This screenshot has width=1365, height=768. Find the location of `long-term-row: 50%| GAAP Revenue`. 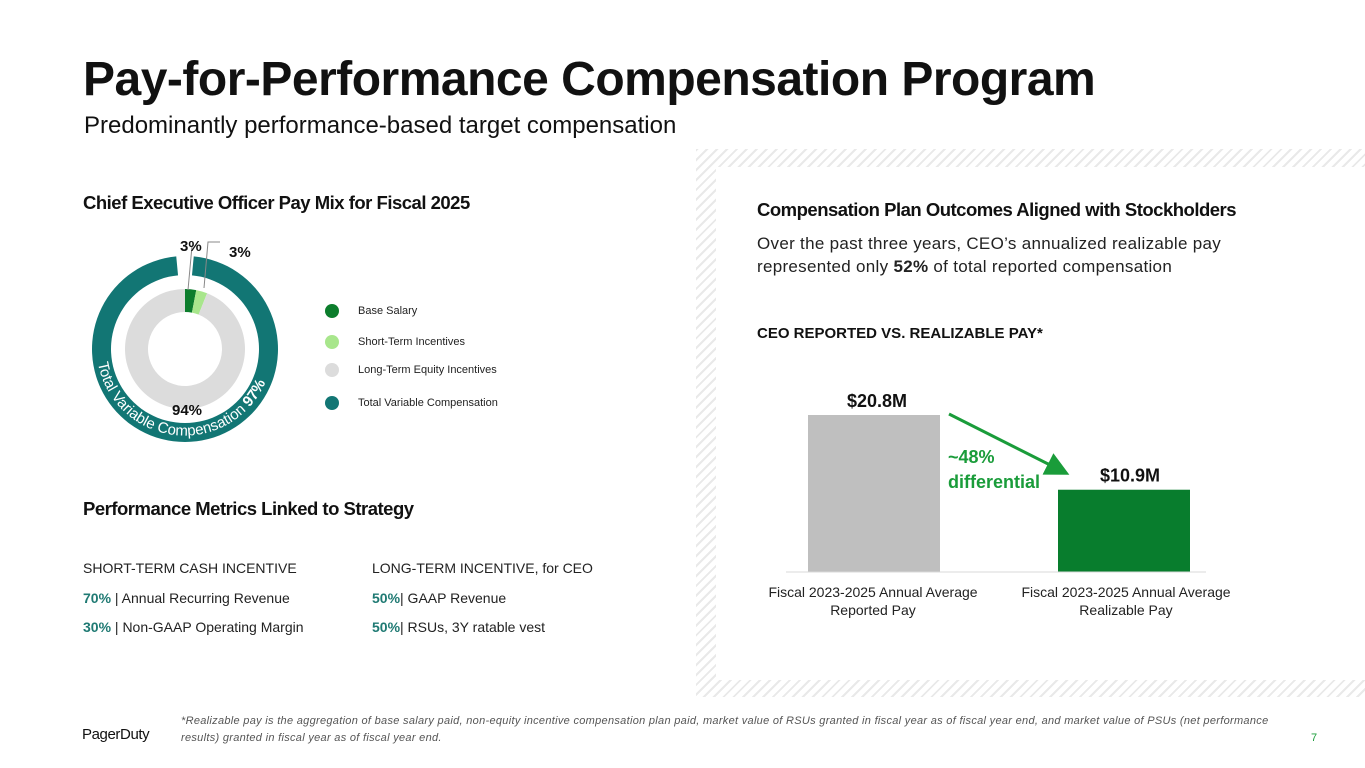

long-term-row: 50%| GAAP Revenue is located at coordinates (439, 598).